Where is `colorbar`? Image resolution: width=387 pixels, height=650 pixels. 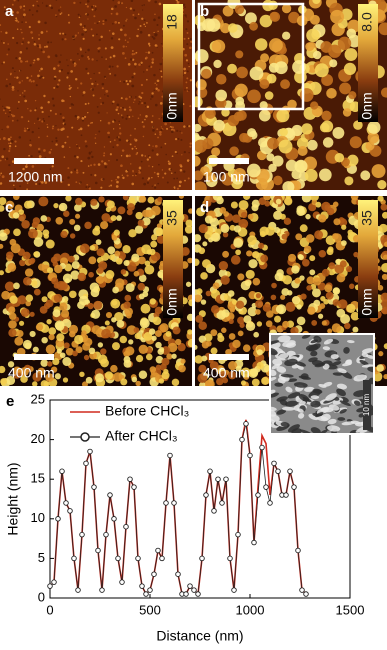 colorbar is located at coordinates (368, 63).